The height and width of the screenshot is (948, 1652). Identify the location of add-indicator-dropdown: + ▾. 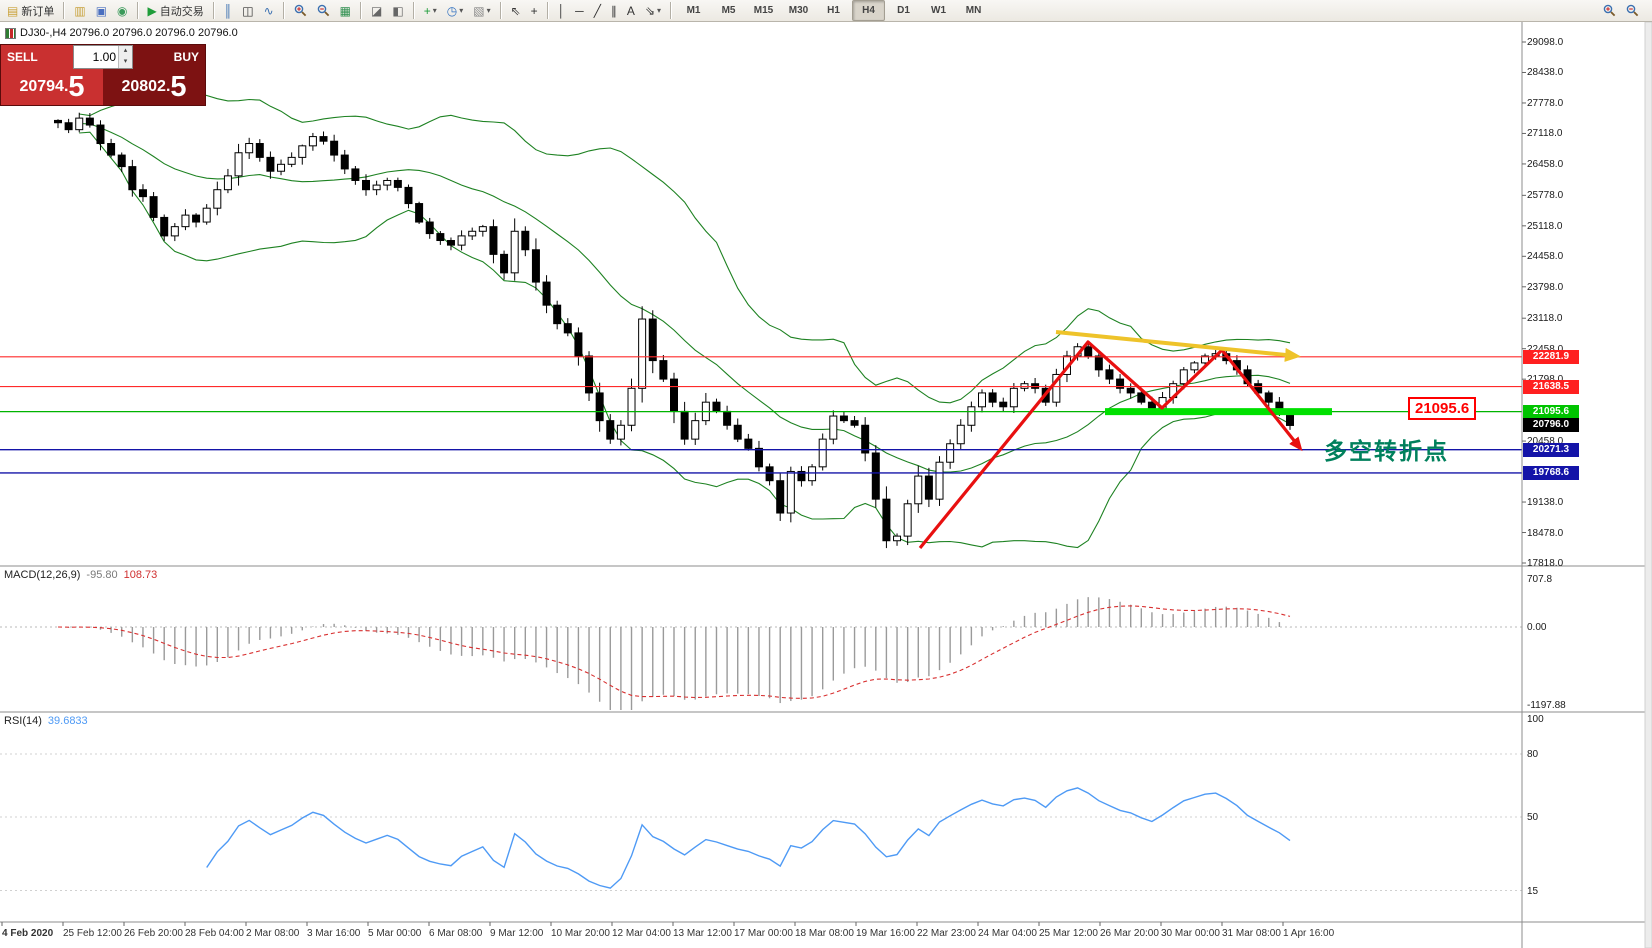
(430, 10).